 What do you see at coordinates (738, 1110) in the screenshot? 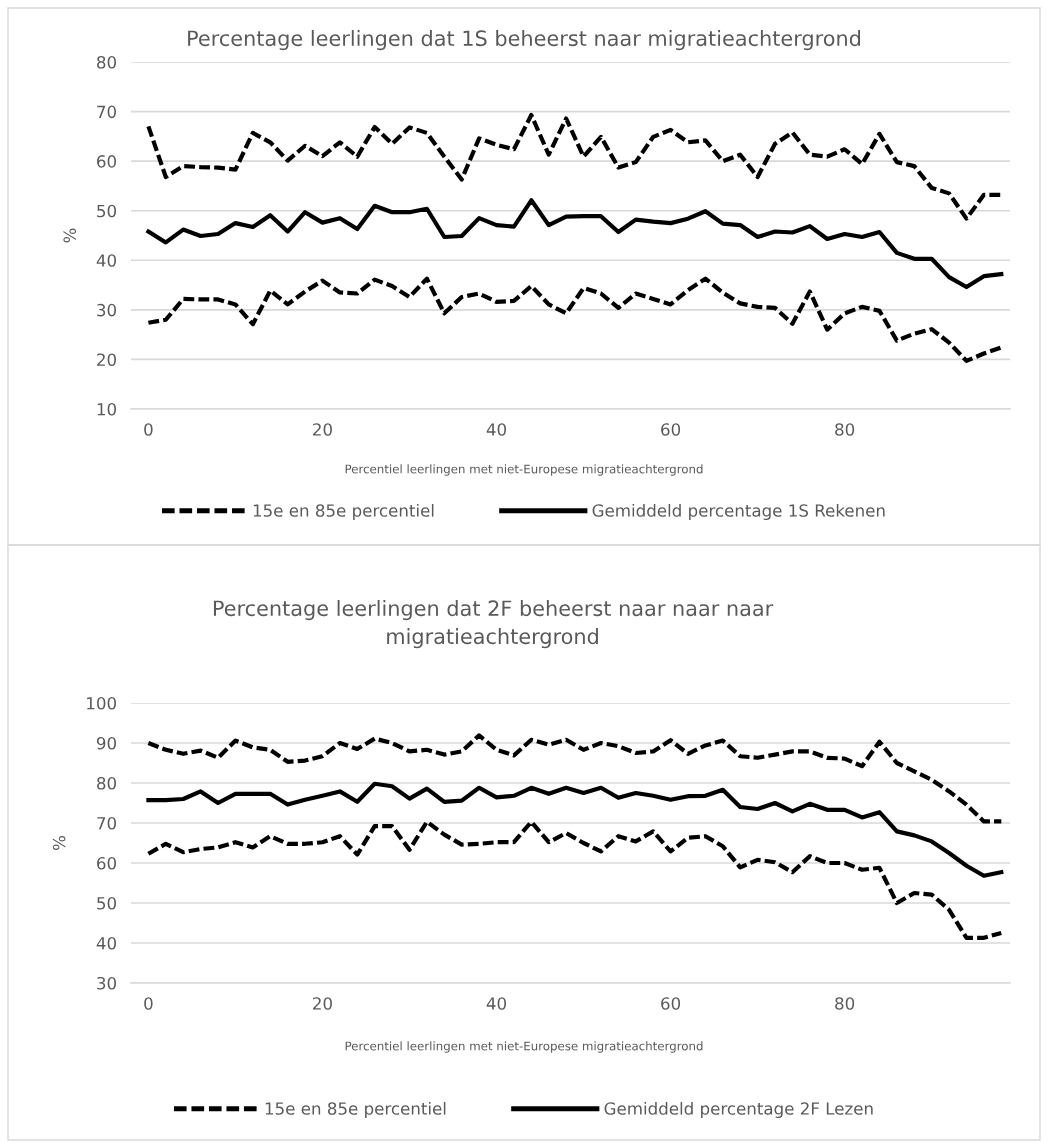
I see `legend-label: Gemiddeld percentage 2F Lezen` at bounding box center [738, 1110].